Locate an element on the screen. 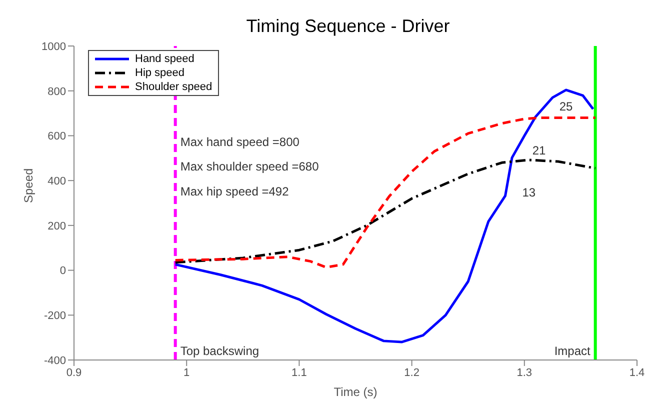 The width and height of the screenshot is (647, 410). x-tick-label: 1.4 is located at coordinates (637, 372).